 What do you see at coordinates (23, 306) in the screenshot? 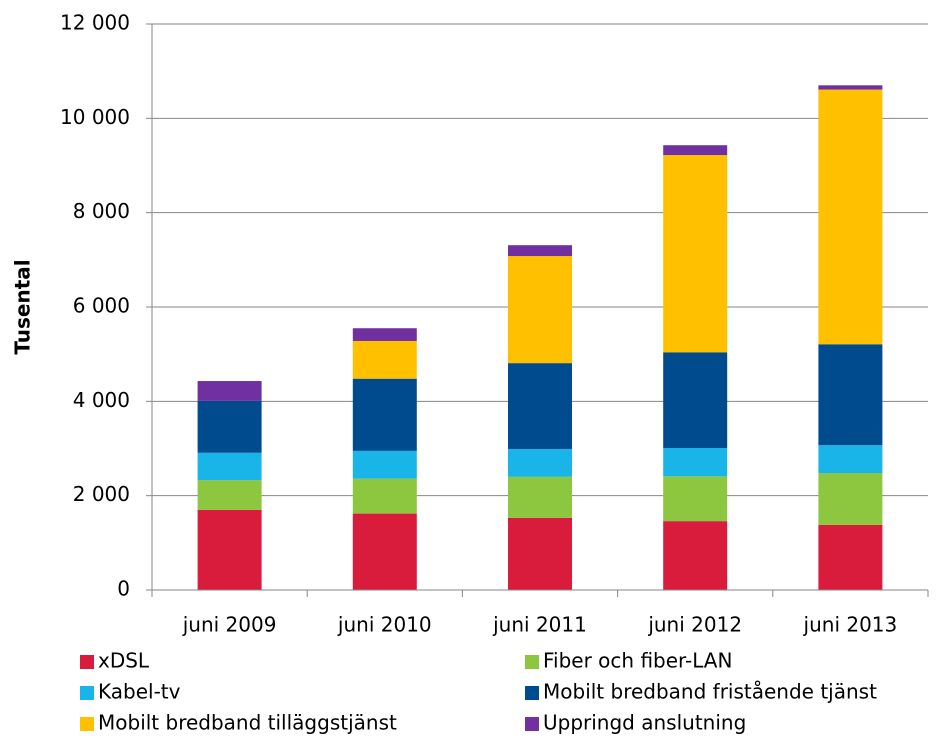
I see `y-axis-title: Tusental` at bounding box center [23, 306].